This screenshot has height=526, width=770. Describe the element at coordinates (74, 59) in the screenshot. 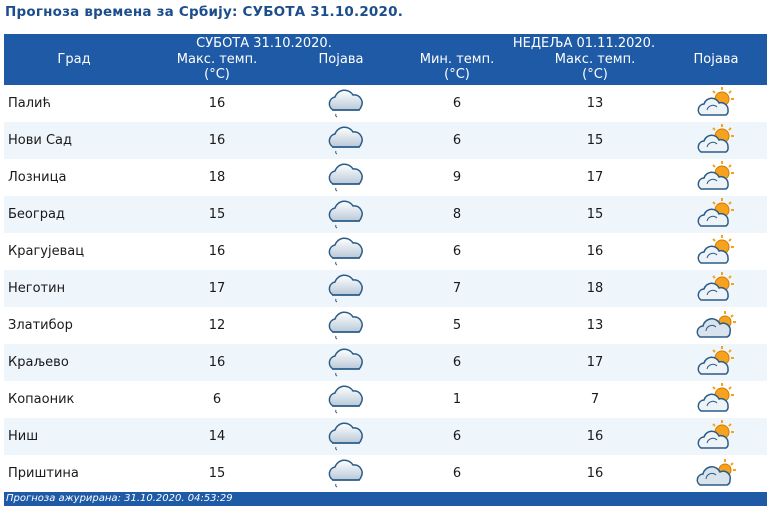

I see `header-city: Град` at that location.